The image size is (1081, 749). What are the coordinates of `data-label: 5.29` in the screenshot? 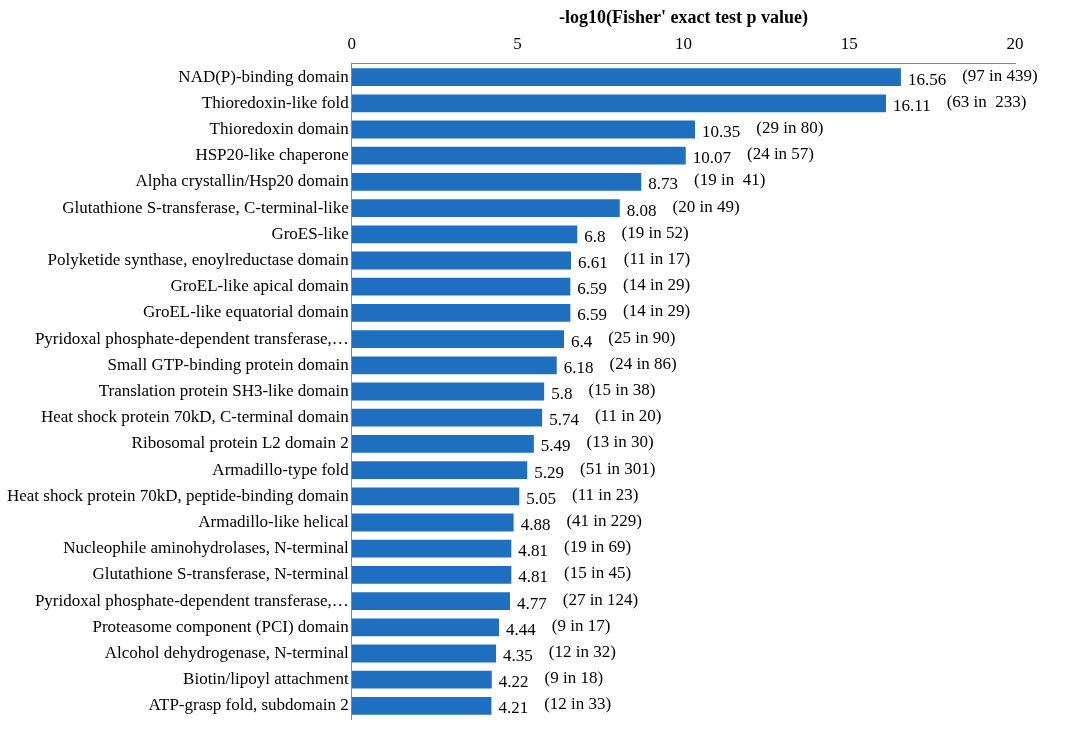 It's located at (549, 472).